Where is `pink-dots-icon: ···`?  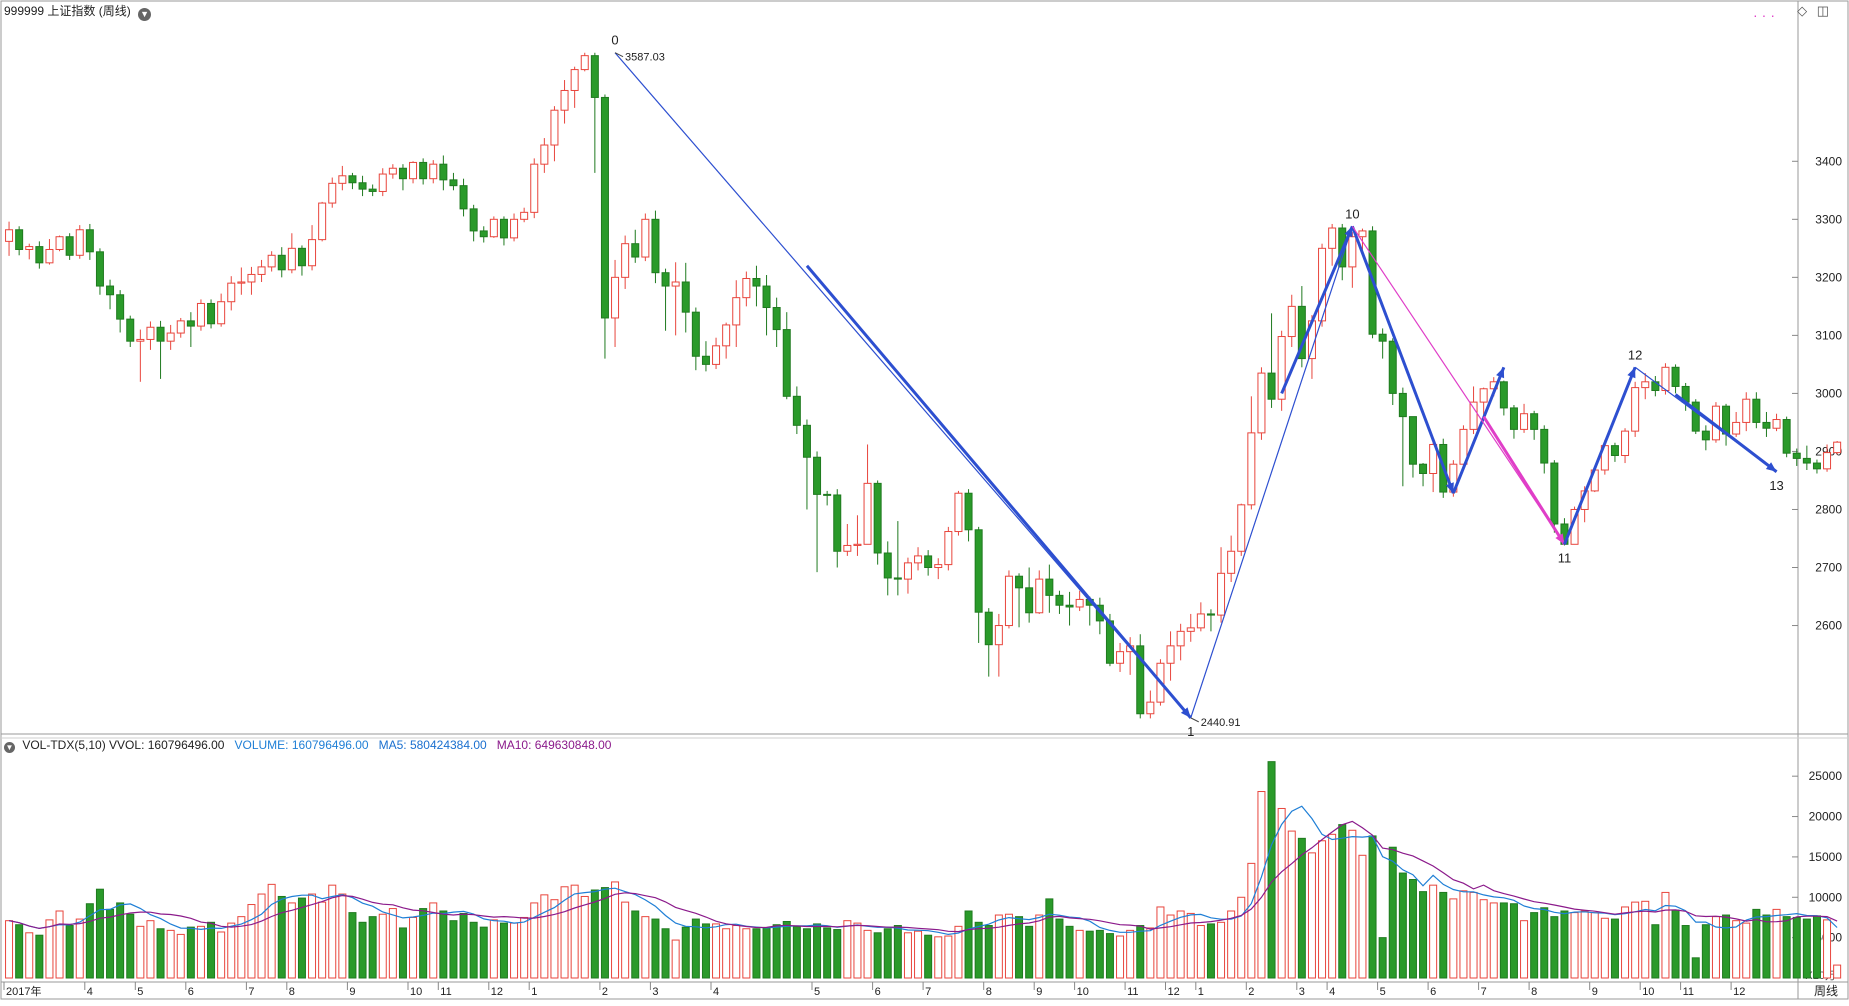
pink-dots-icon: ··· is located at coordinates (1766, 15).